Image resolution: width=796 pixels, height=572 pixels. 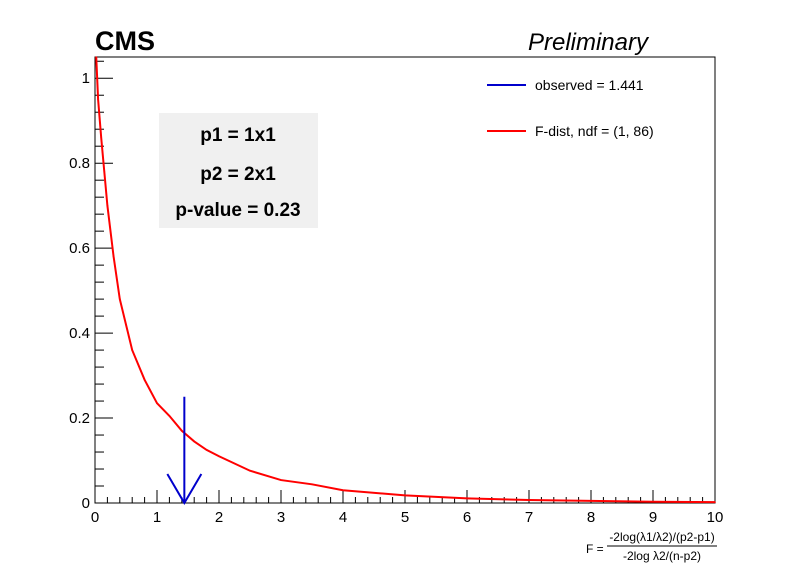 I want to click on info-box-background, so click(x=238, y=170).